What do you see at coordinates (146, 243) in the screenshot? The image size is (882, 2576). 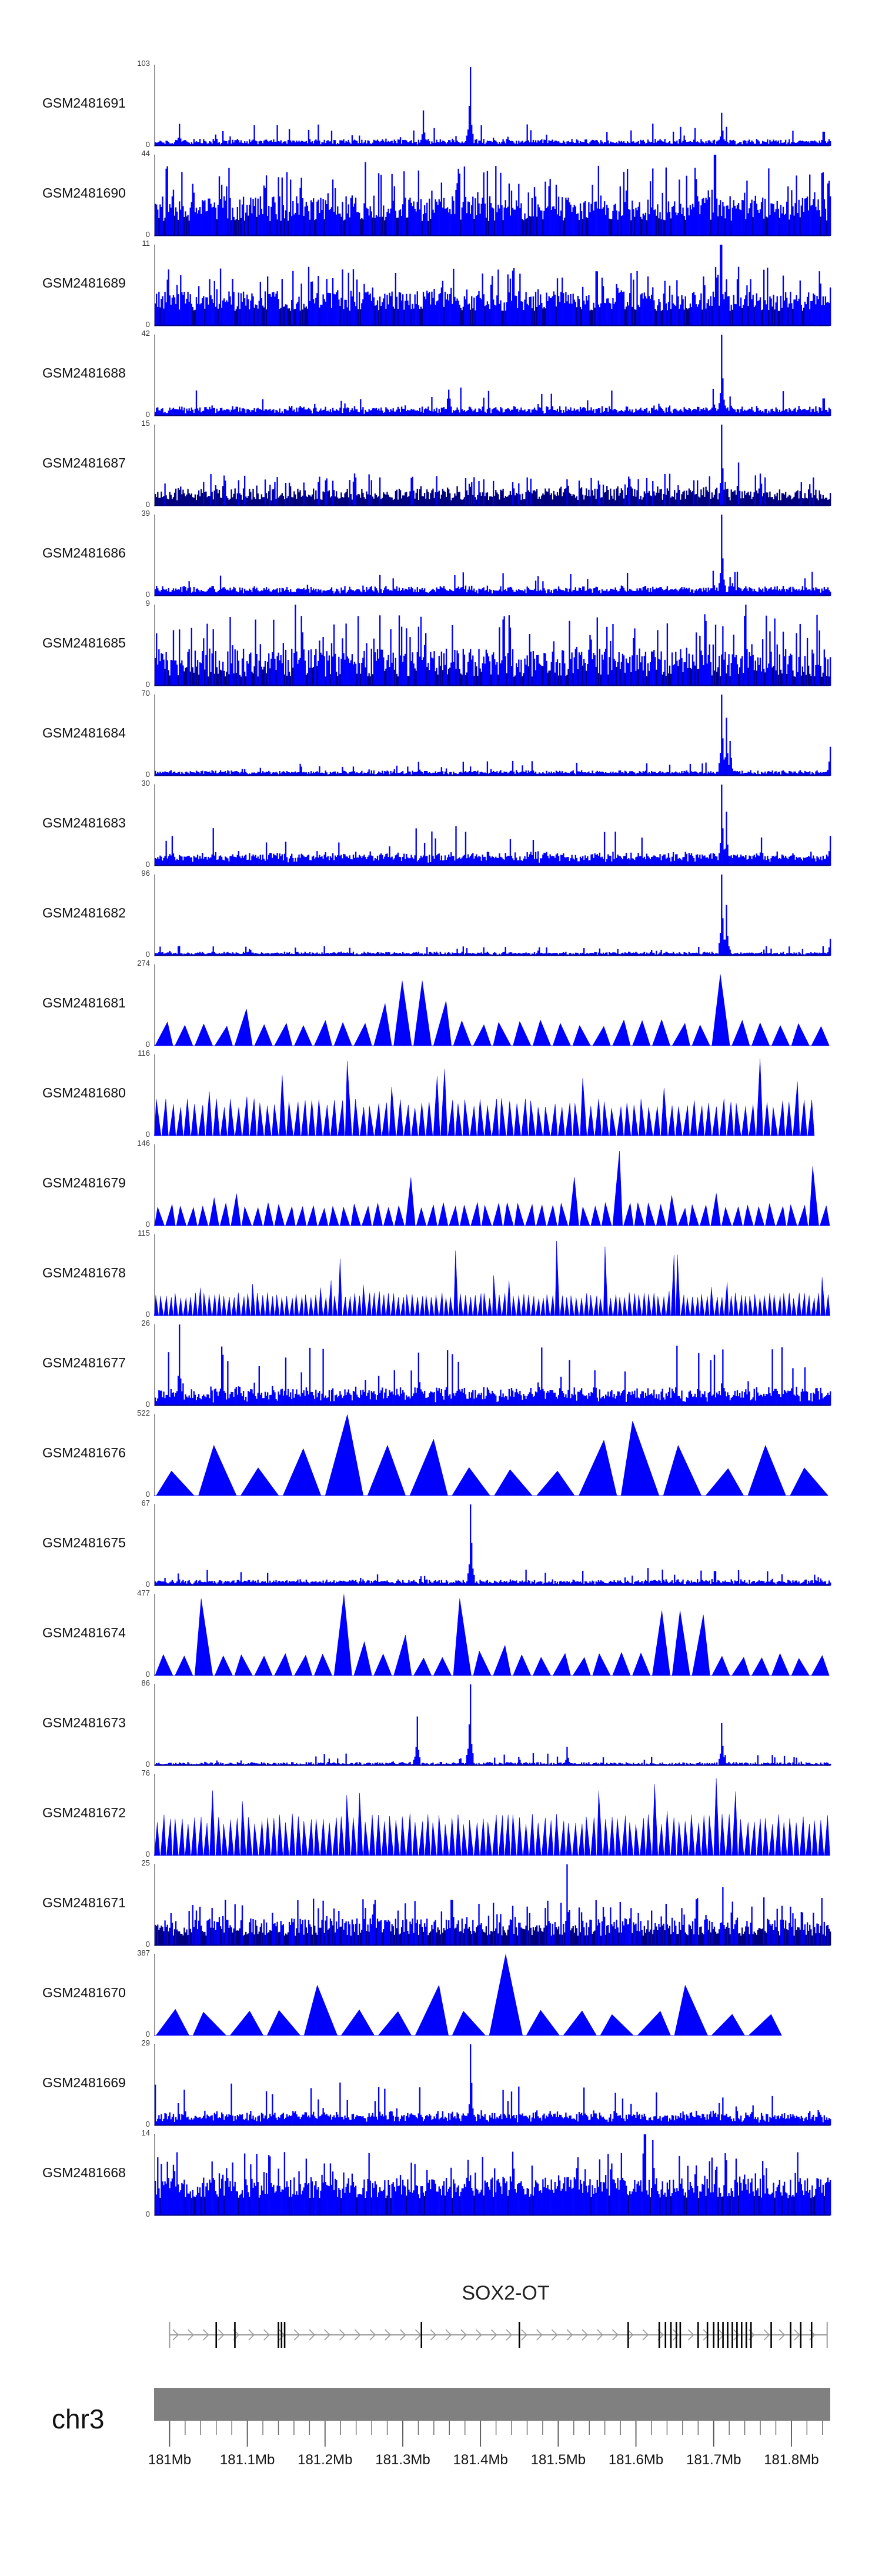 I see `y-max-label: 11` at bounding box center [146, 243].